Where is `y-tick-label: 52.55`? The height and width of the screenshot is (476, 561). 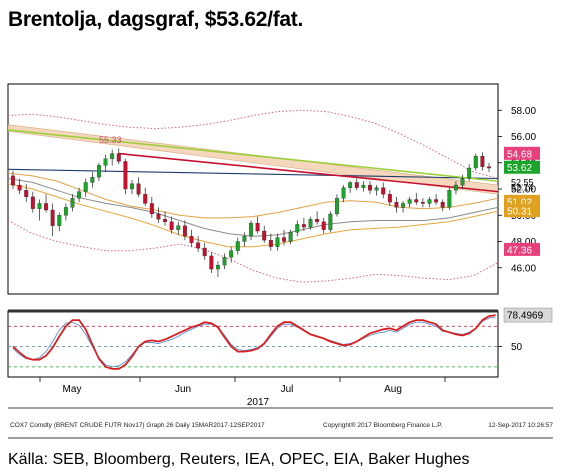
y-tick-label: 52.55 is located at coordinates (522, 182).